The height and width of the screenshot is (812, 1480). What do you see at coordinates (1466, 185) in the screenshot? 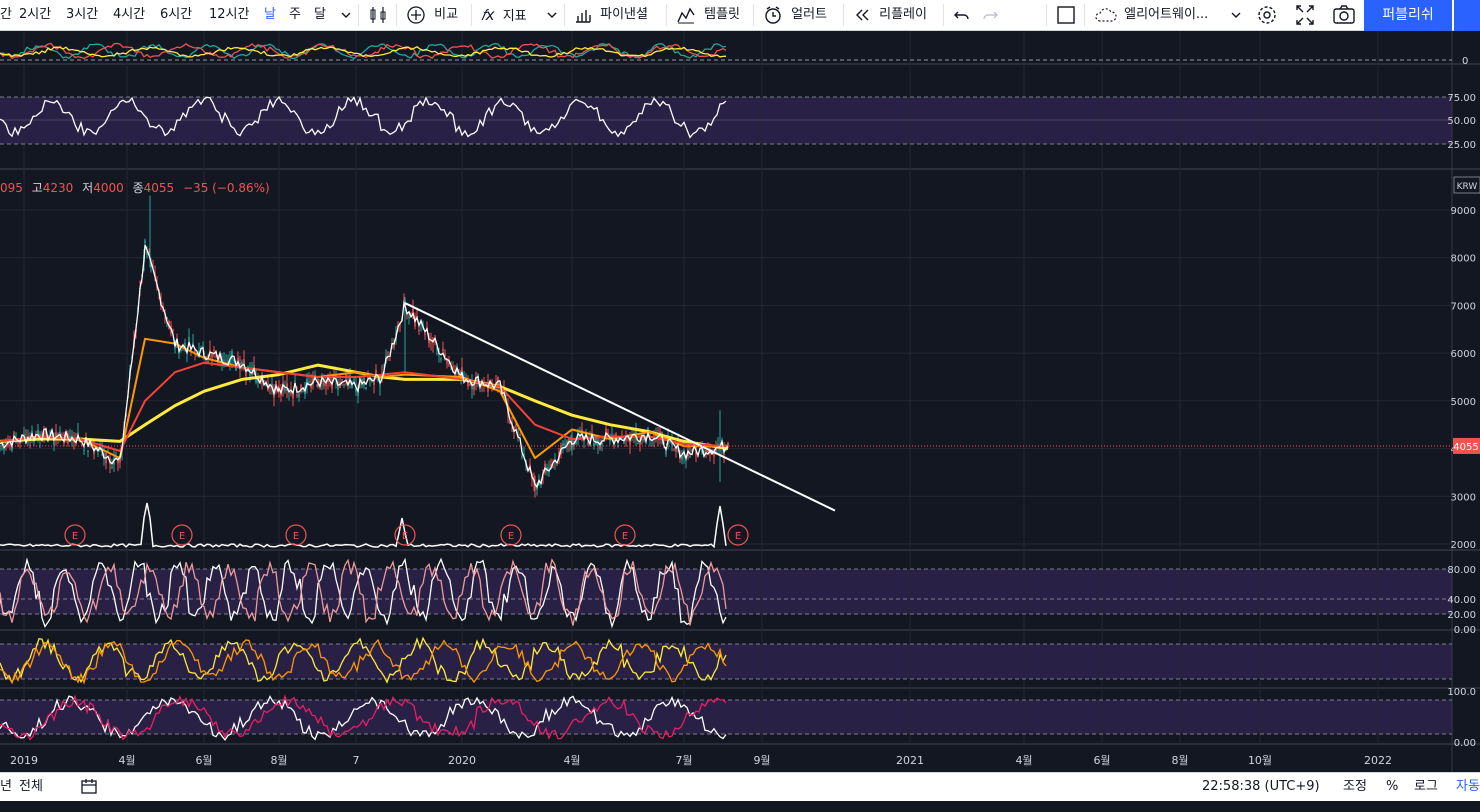
I see `currency-tag` at bounding box center [1466, 185].